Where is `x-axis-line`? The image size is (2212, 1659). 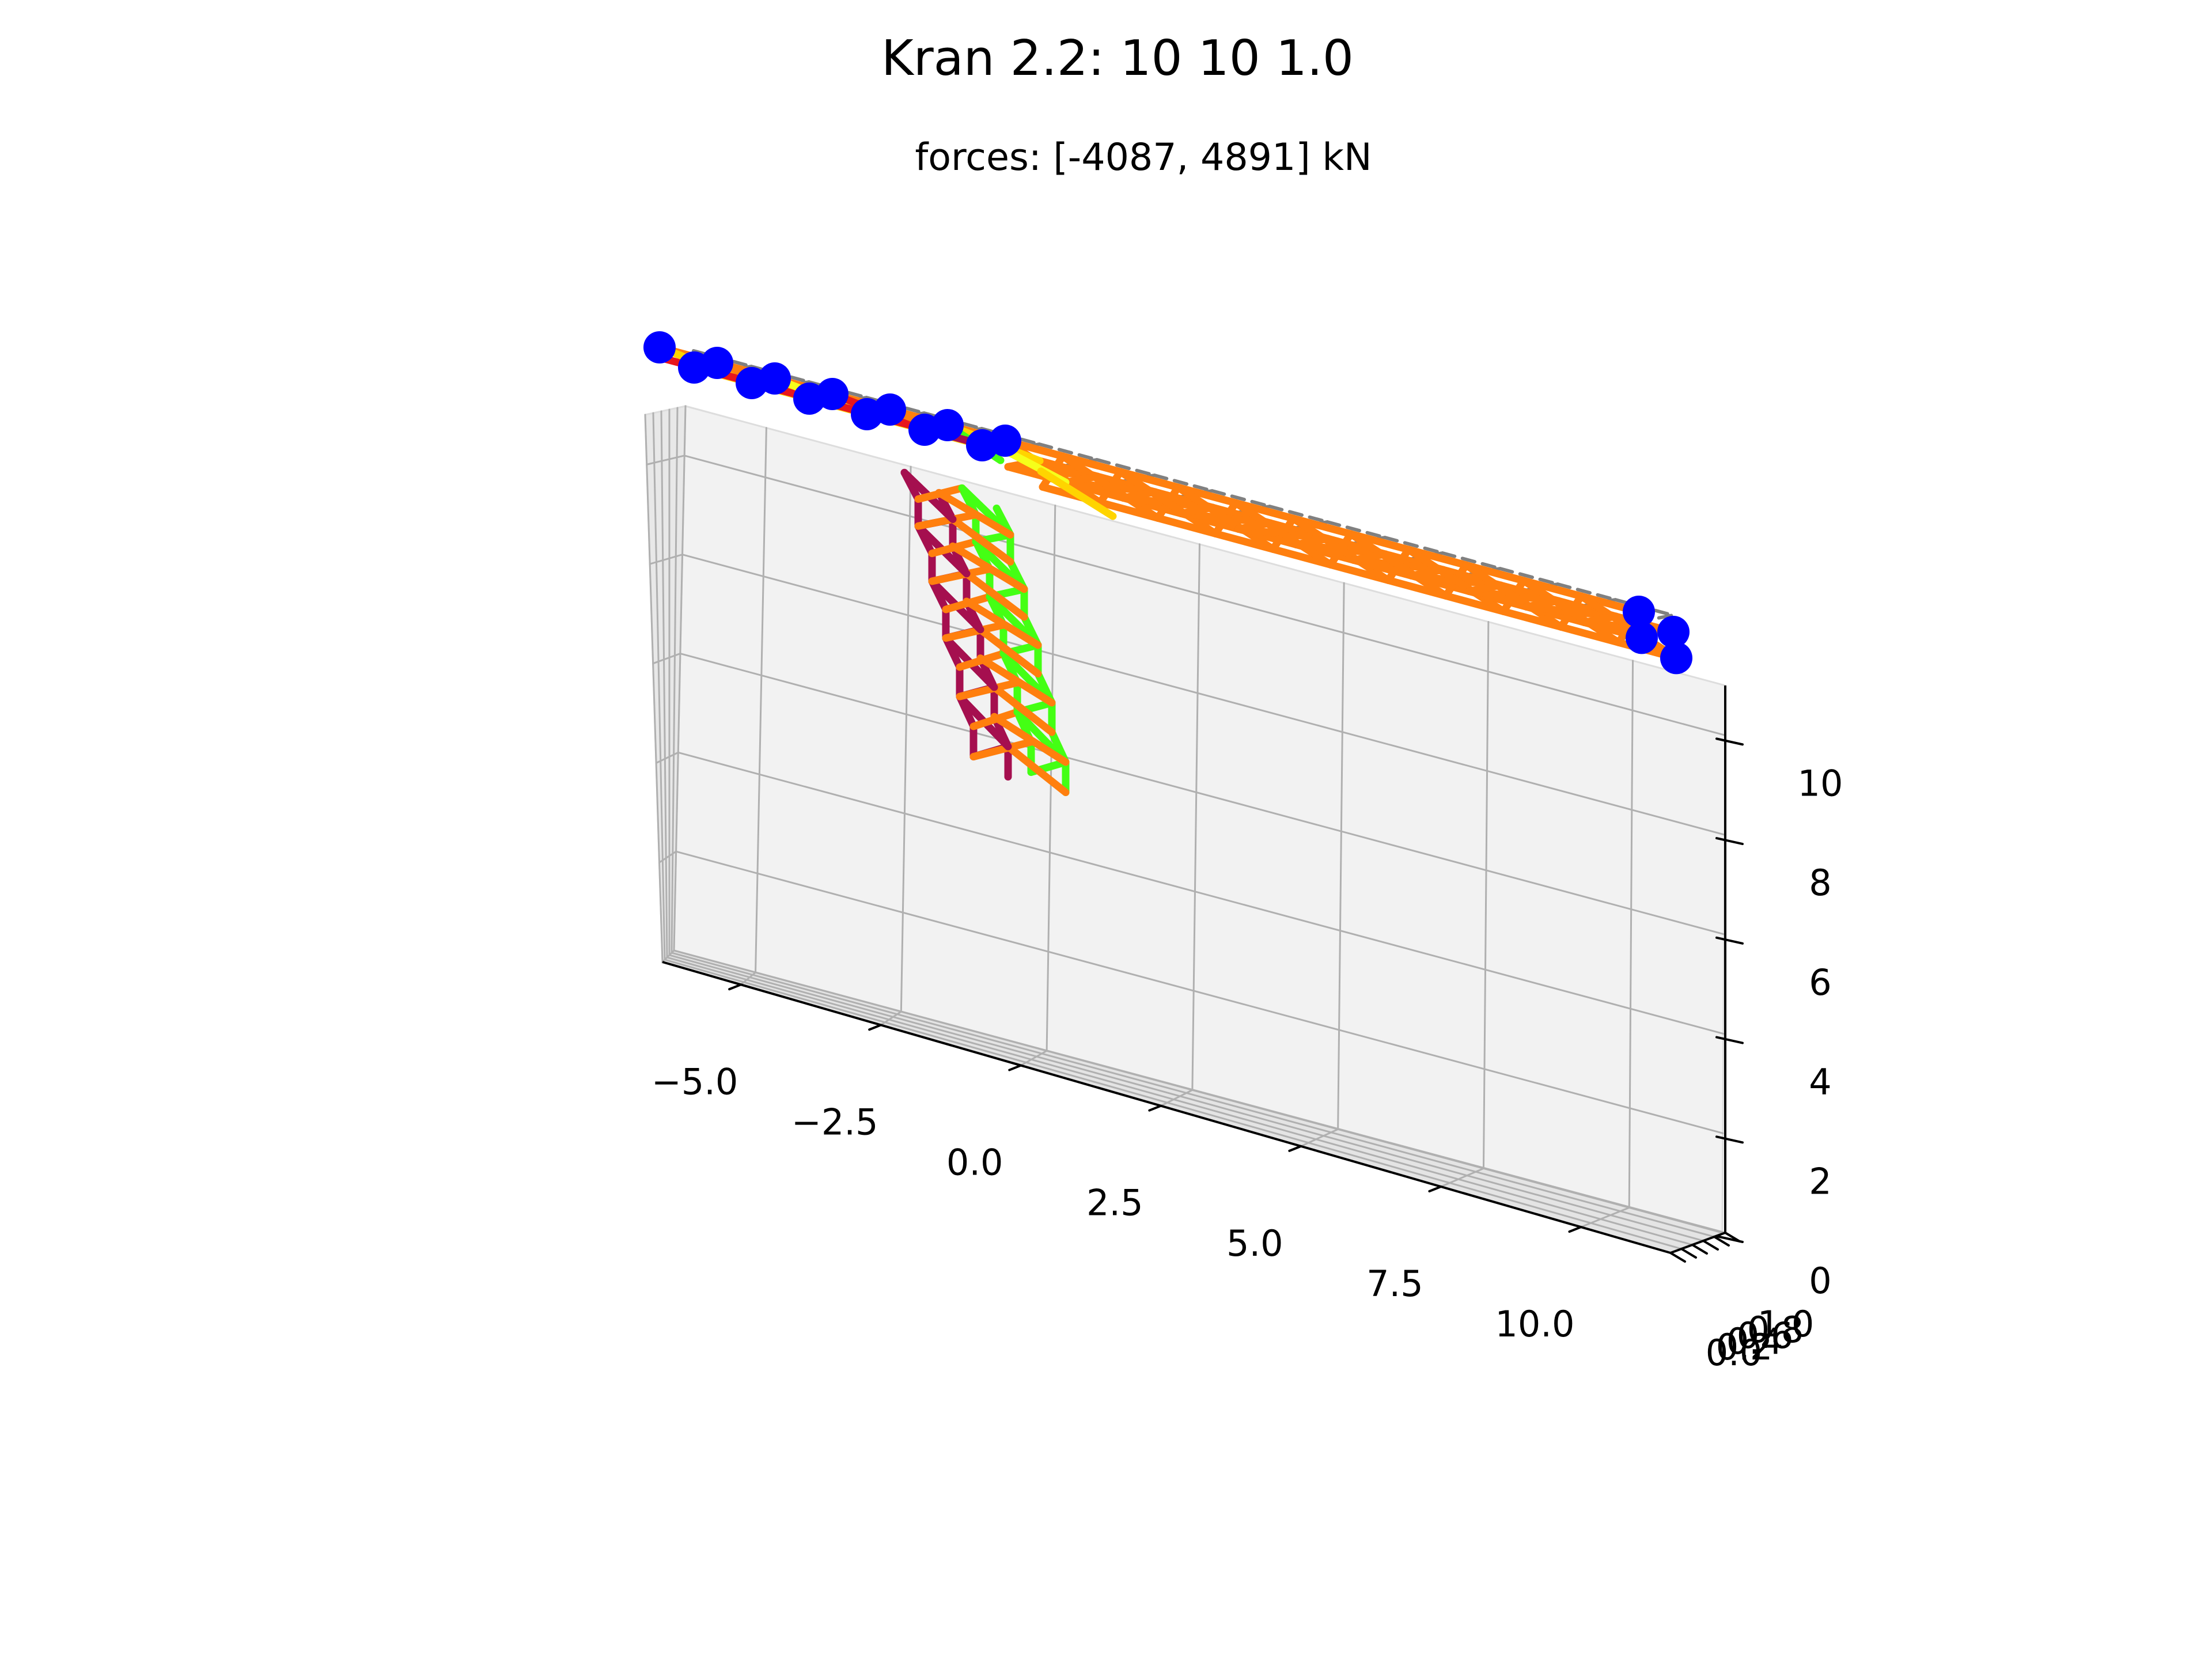
x-axis-line is located at coordinates (1166, 1107).